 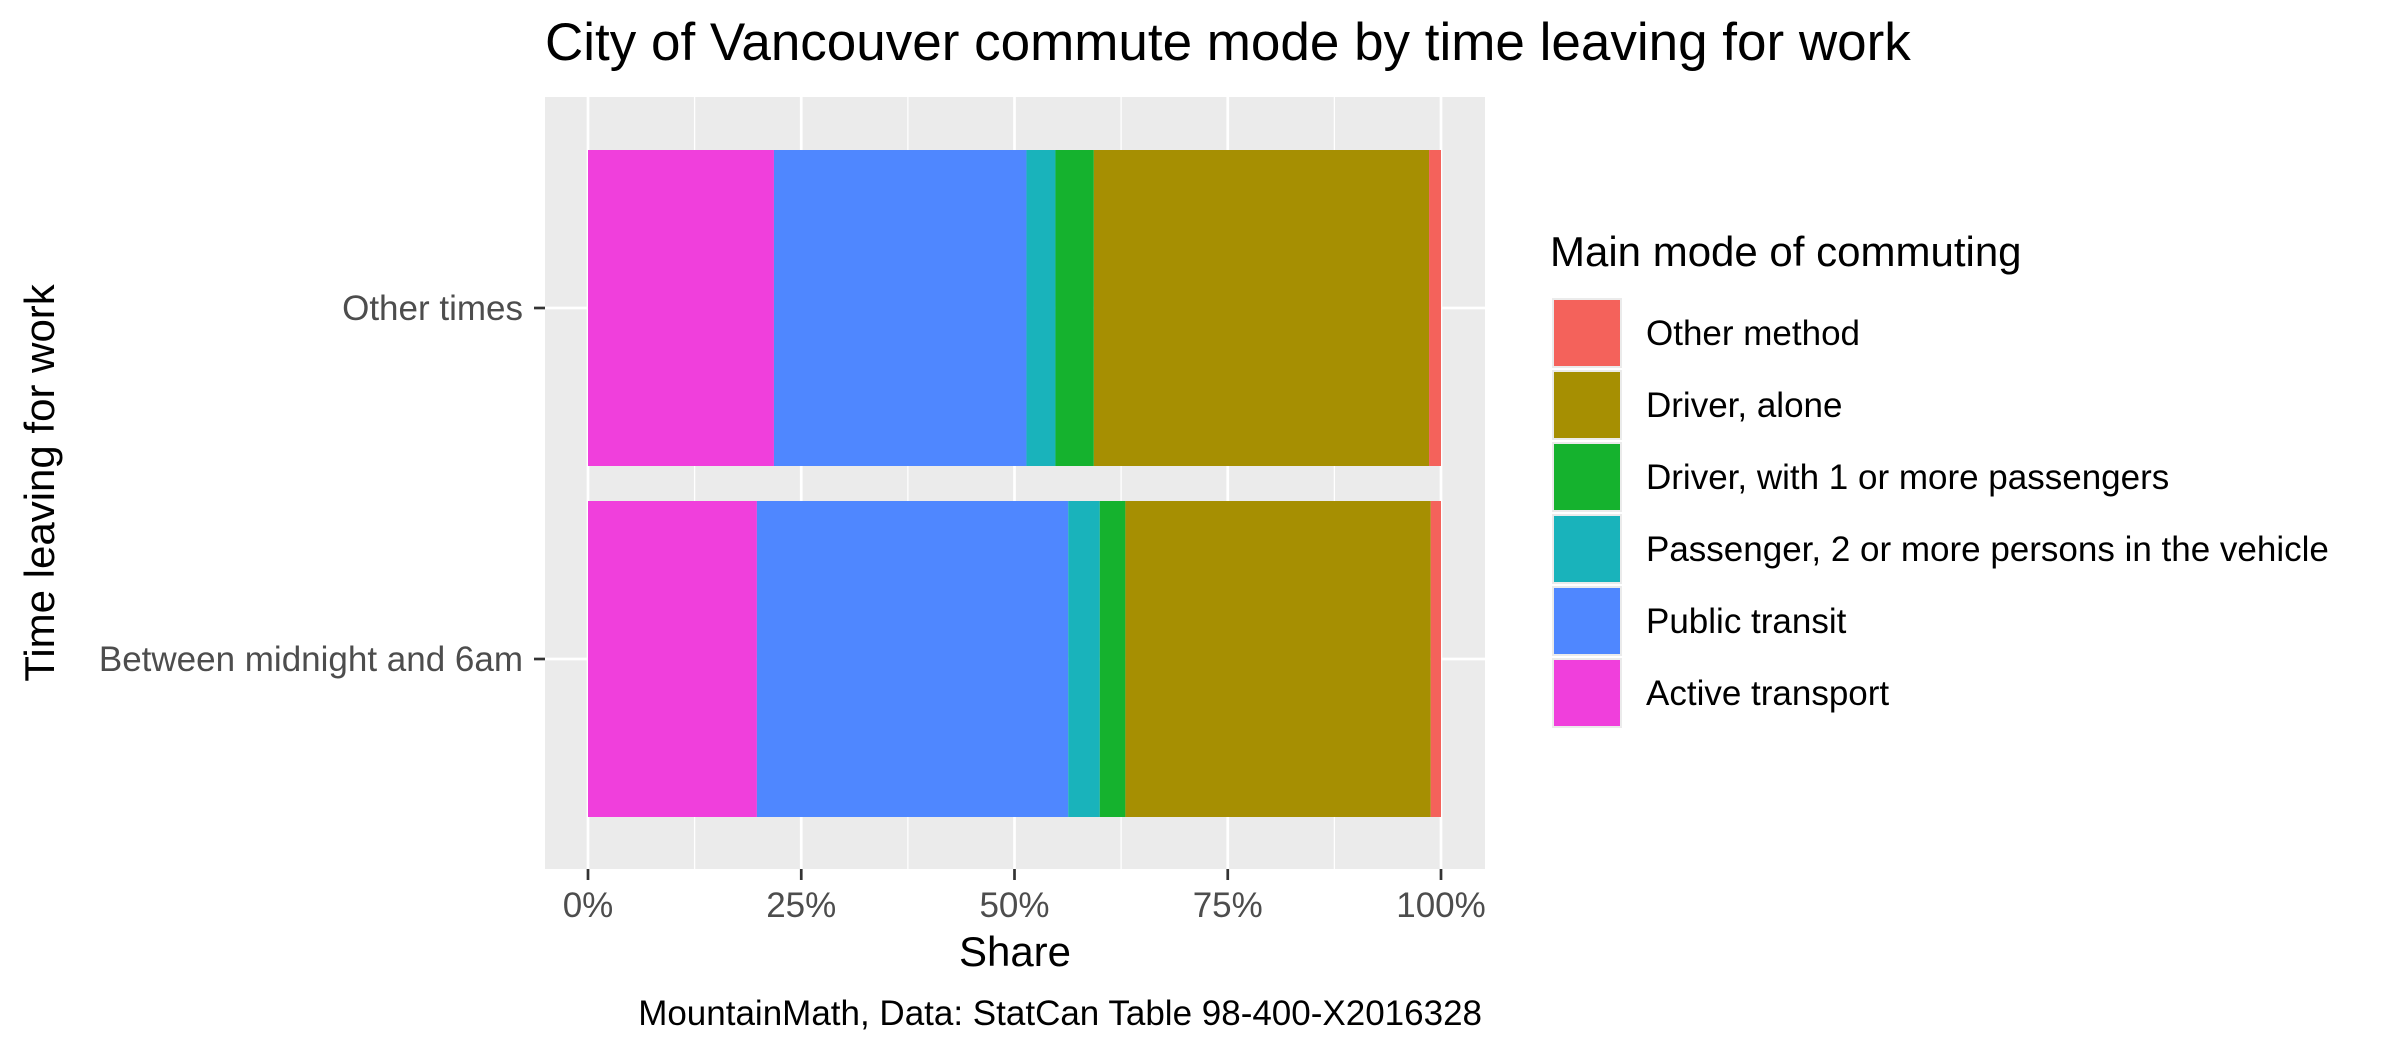 I want to click on x-tick-label: 25%, so click(x=801, y=905).